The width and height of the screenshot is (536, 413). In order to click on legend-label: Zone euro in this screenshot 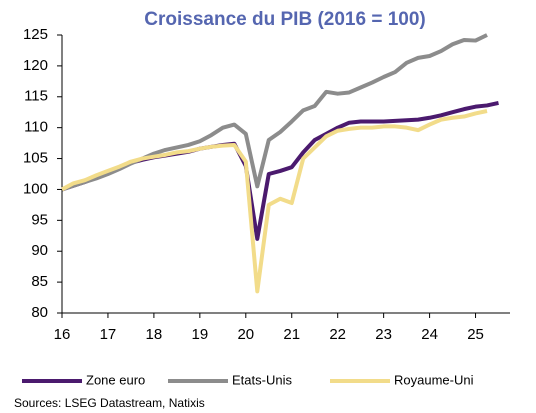, I will do `click(115, 379)`.